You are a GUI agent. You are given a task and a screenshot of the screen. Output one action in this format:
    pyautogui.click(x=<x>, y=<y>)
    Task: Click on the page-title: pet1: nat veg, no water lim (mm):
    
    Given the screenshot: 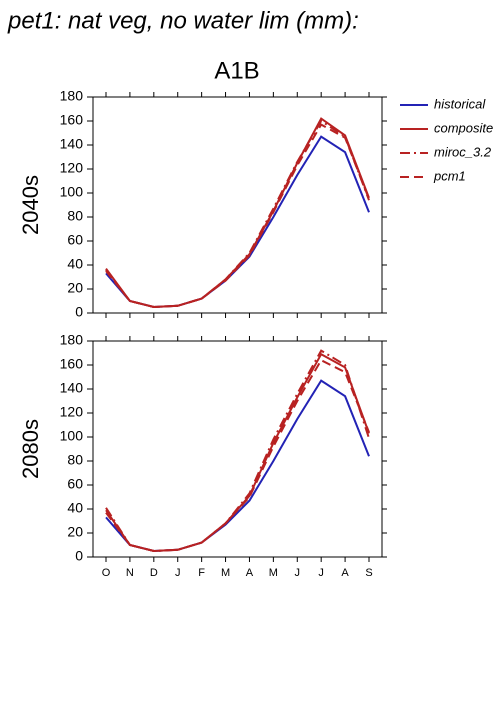 What is the action you would take?
    pyautogui.click(x=183, y=20)
    